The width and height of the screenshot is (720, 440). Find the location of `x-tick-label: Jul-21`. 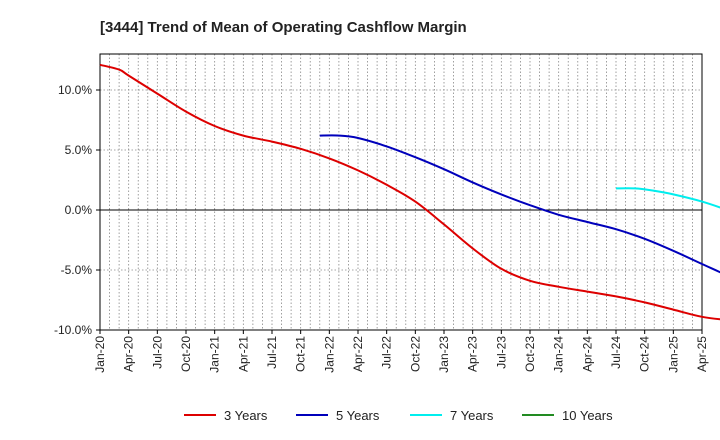

x-tick-label: Jul-21 is located at coordinates (272, 352).